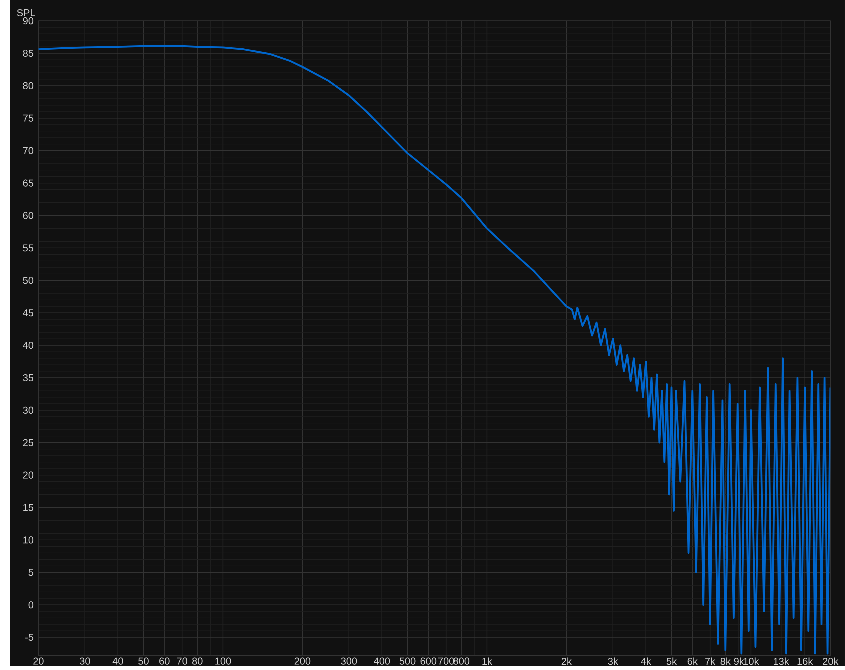 This screenshot has width=845, height=670. Describe the element at coordinates (26, 13) in the screenshot. I see `y-axis-title: SPL` at that location.